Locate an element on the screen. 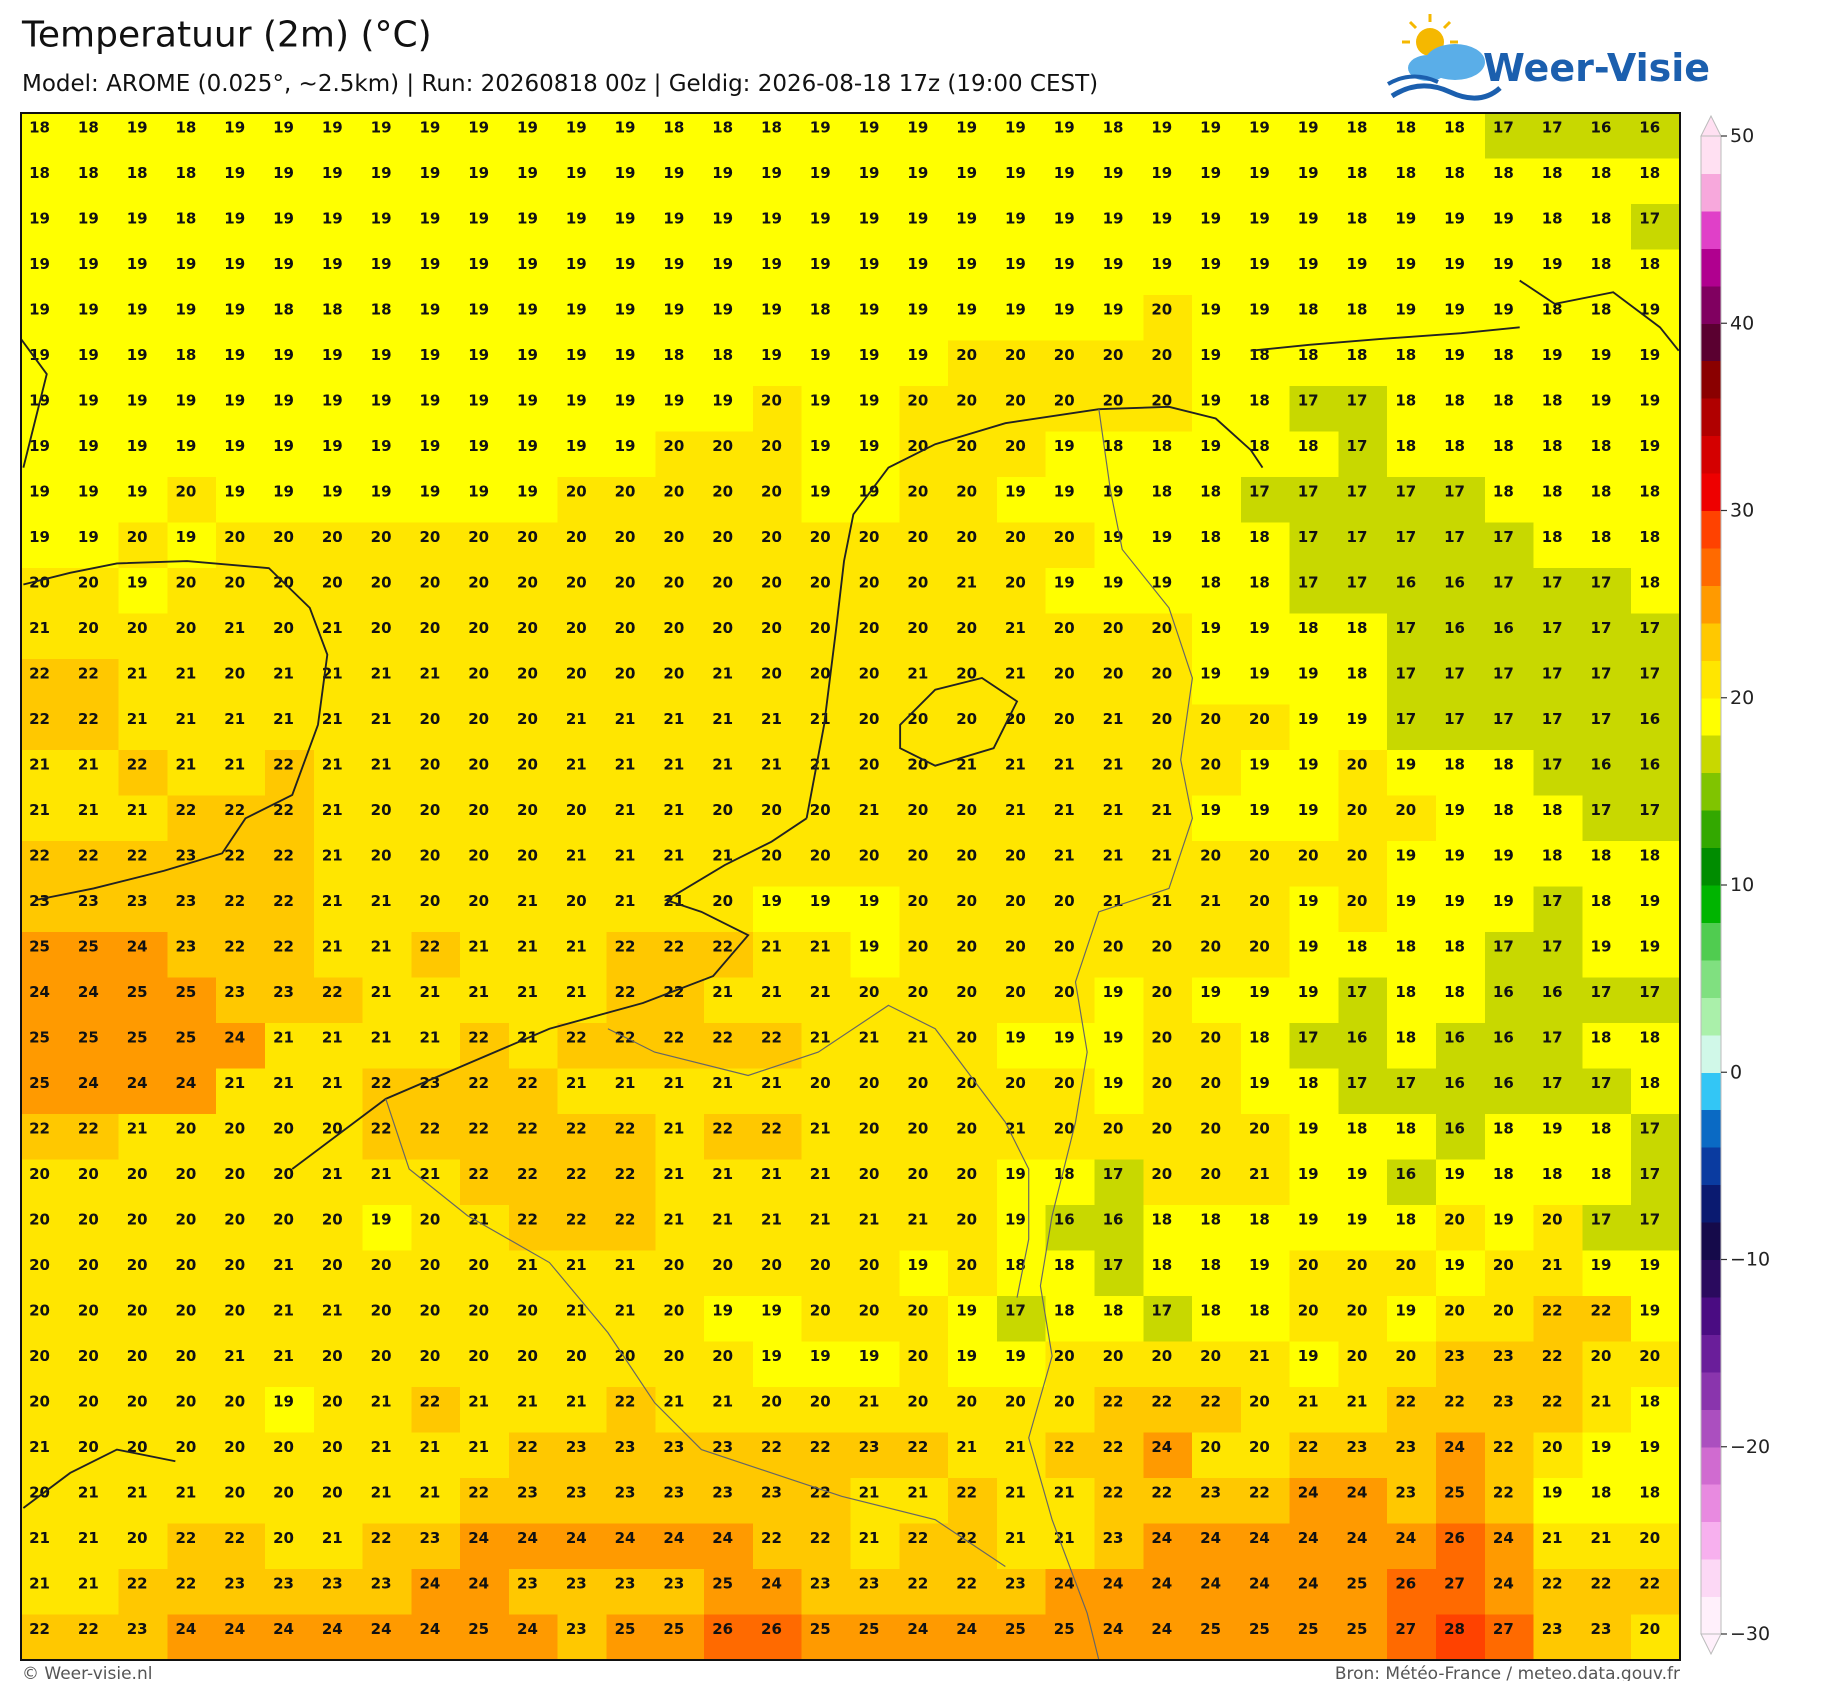 The width and height of the screenshot is (1824, 1681). cell-label: 18 is located at coordinates (1405, 992).